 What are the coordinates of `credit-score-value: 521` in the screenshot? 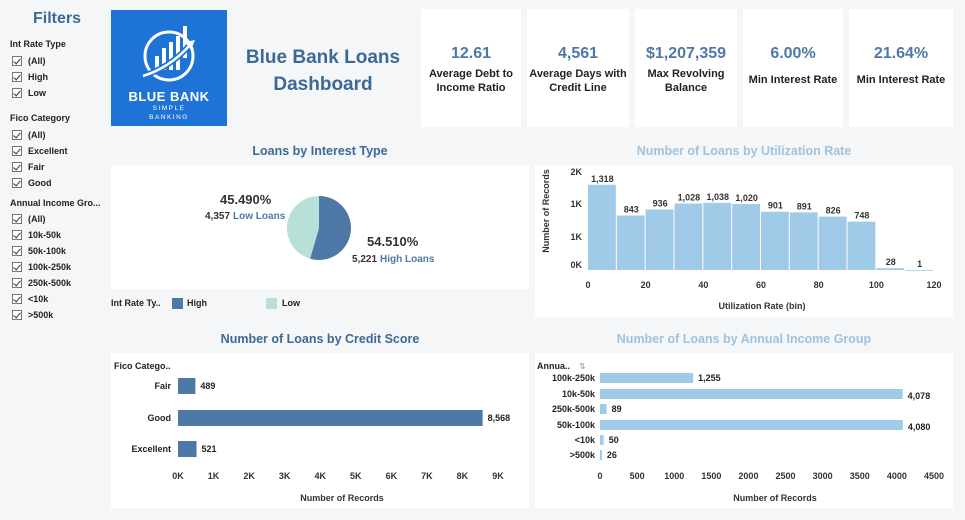 It's located at (209, 449).